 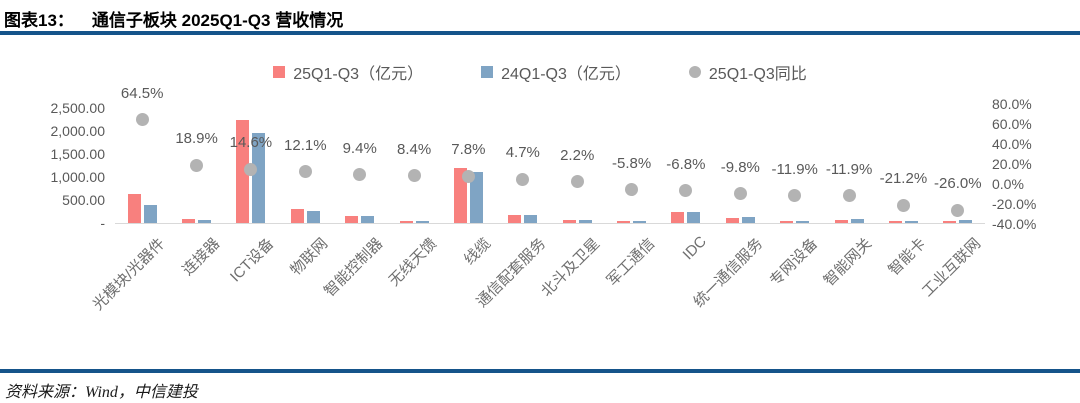 I want to click on figure-title-row: 图表13： 通信子板块 2025Q1-Q3 营收情况, so click(x=540, y=18).